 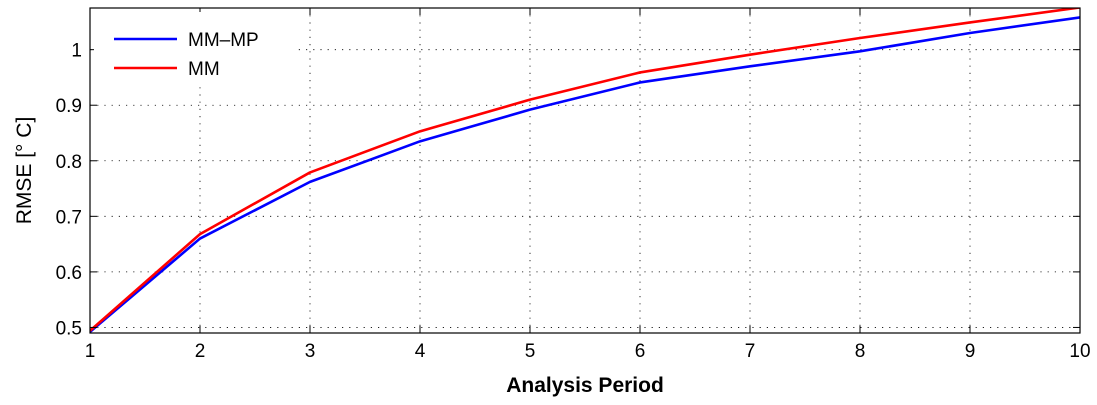 I want to click on x-tick-label: 5, so click(x=530, y=351).